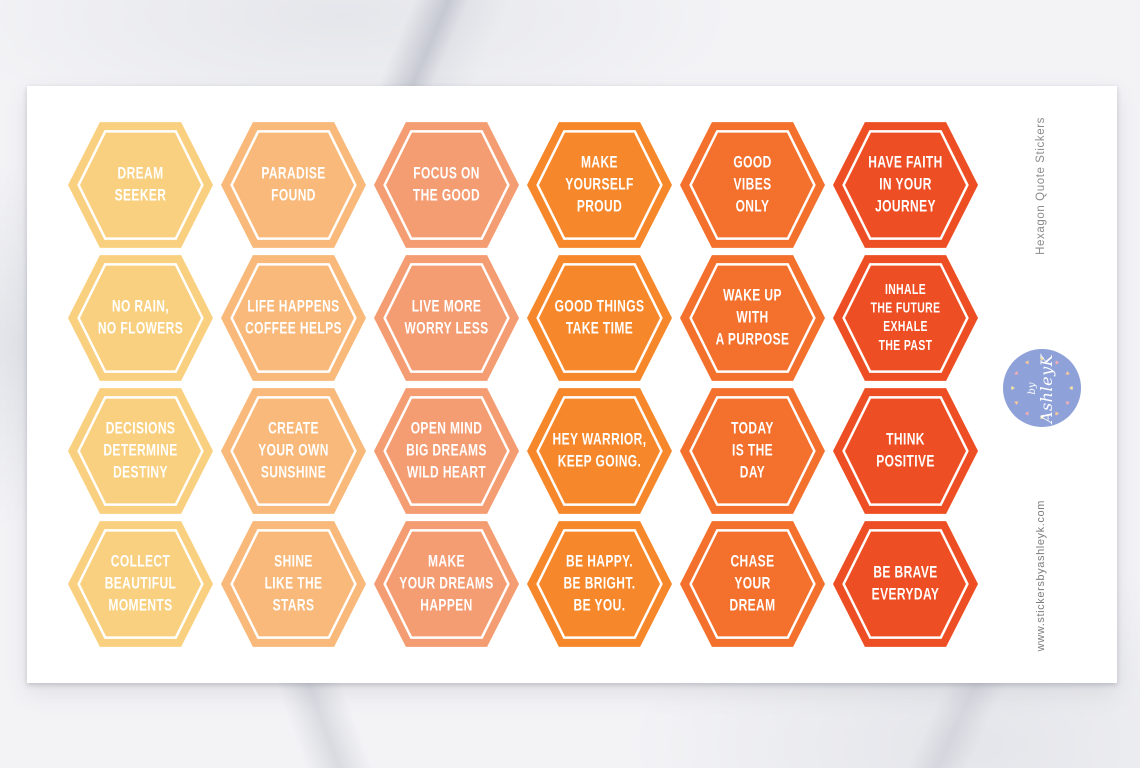  What do you see at coordinates (752, 206) in the screenshot?
I see `hexagon-label-line: ONLY` at bounding box center [752, 206].